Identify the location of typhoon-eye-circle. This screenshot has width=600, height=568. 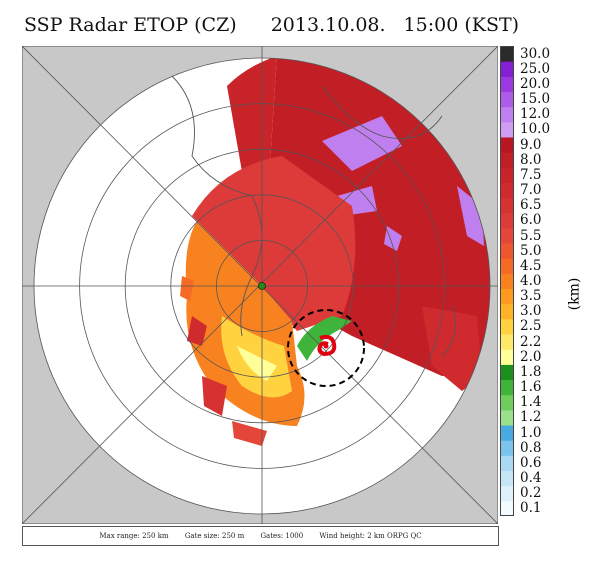
(326, 348).